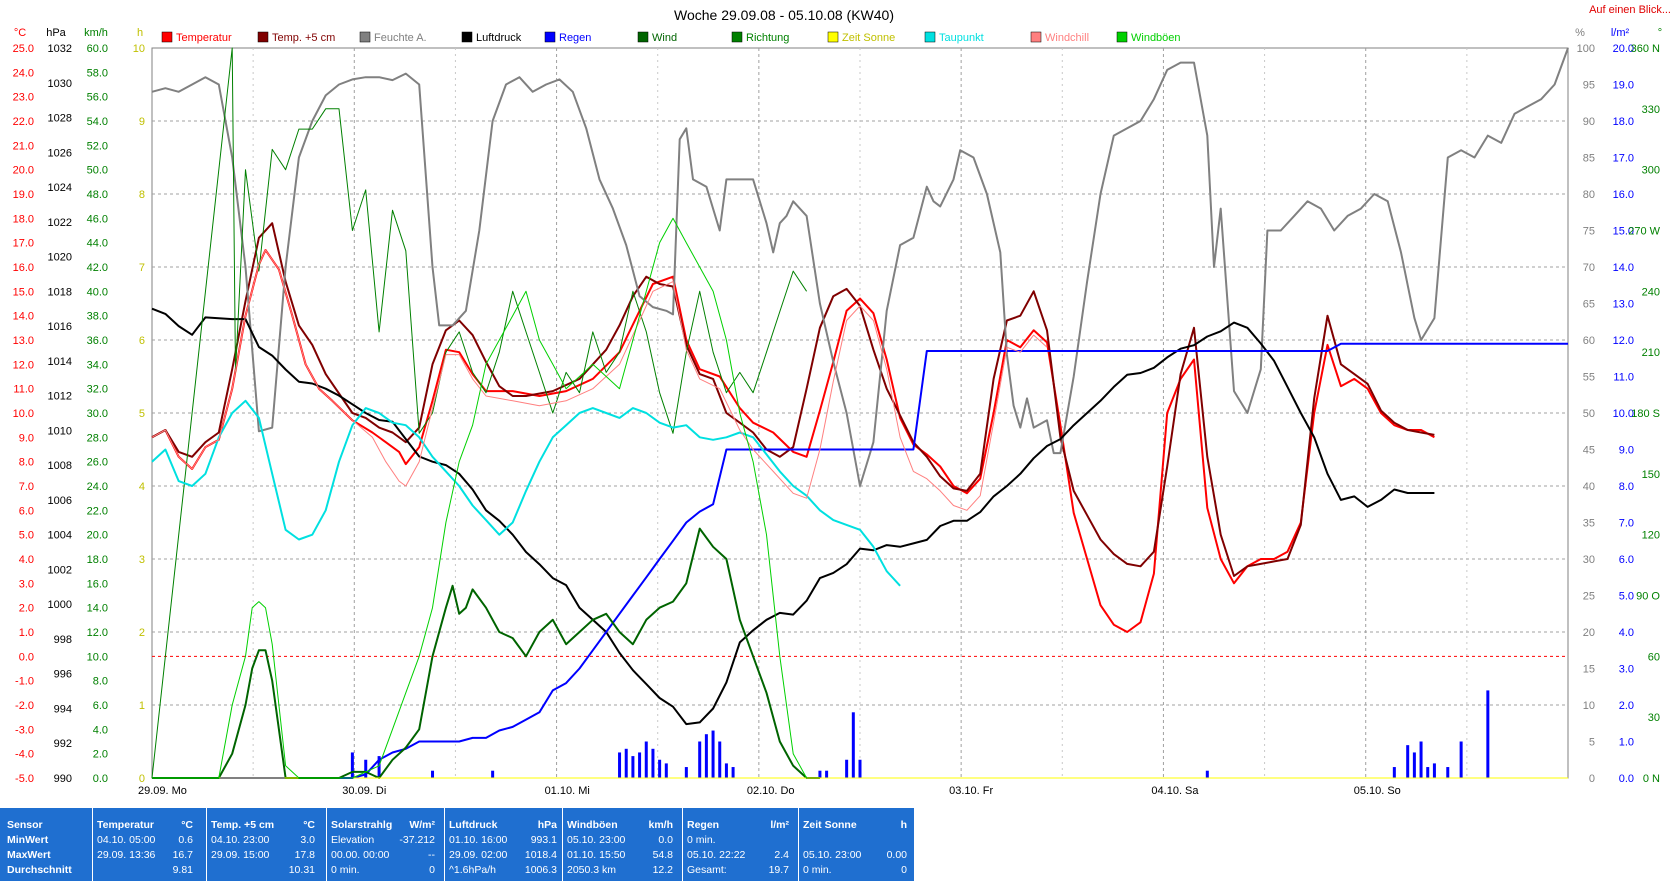 The width and height of the screenshot is (1677, 881). Describe the element at coordinates (1589, 414) in the screenshot. I see `axis-tick-hum_pct: 50` at that location.